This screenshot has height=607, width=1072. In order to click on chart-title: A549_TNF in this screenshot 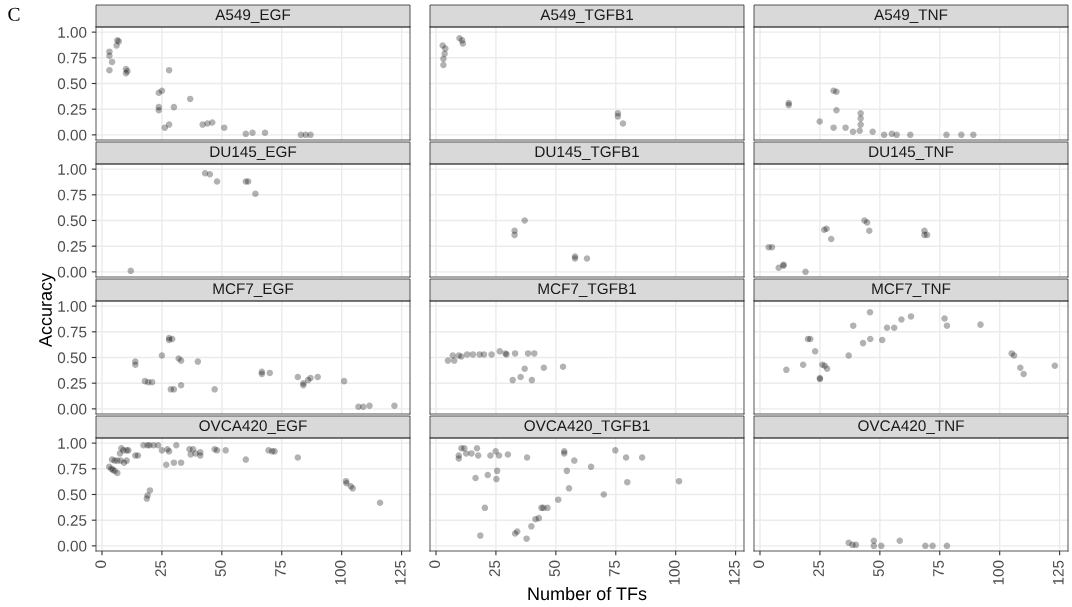, I will do `click(911, 16)`.